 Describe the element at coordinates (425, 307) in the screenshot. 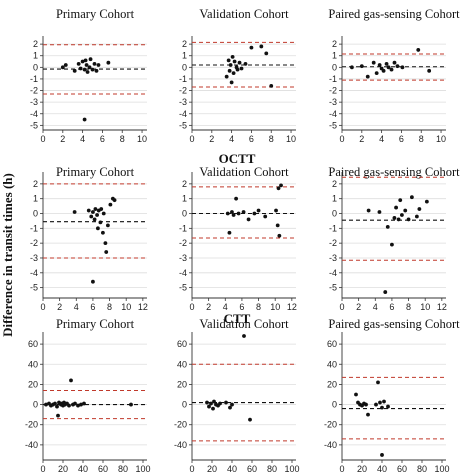

I see `x-tick-label: 10` at that location.